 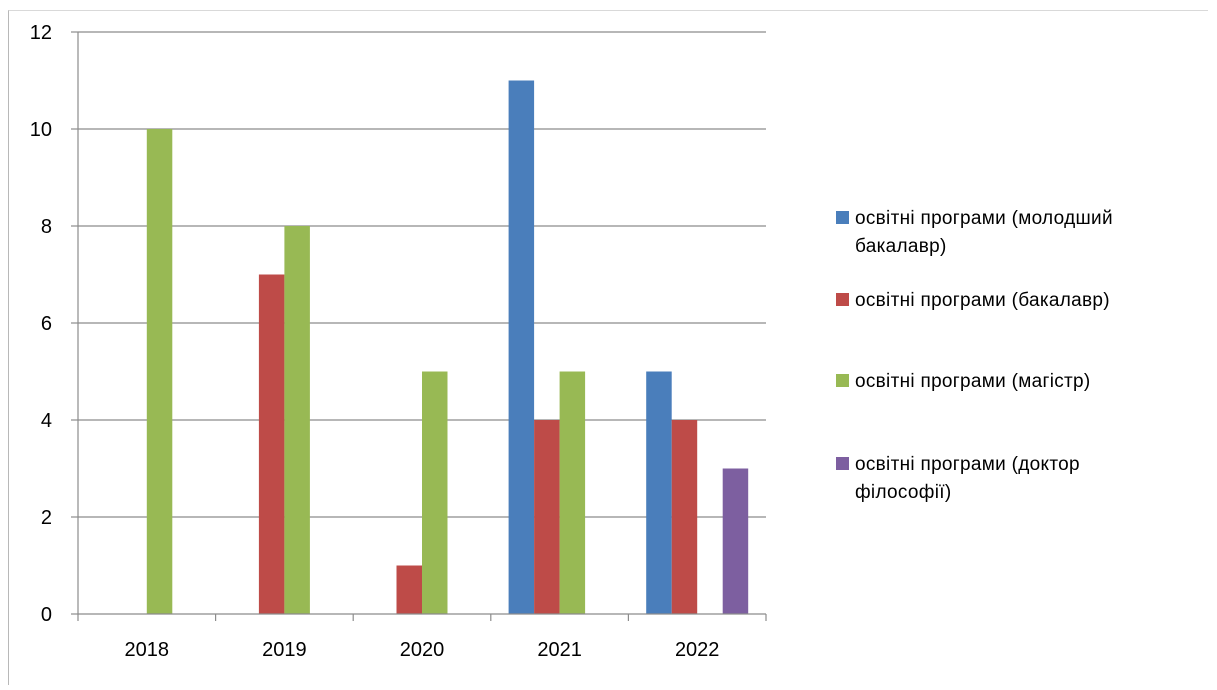 What do you see at coordinates (559, 650) in the screenshot?
I see `x-tick-label: 2021` at bounding box center [559, 650].